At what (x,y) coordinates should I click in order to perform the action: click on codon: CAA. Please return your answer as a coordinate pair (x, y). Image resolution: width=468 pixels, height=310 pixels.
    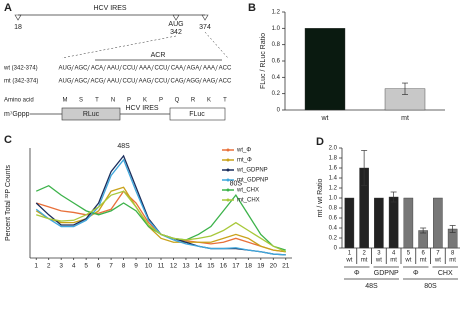
    Looking at the image, I should click on (177, 69).